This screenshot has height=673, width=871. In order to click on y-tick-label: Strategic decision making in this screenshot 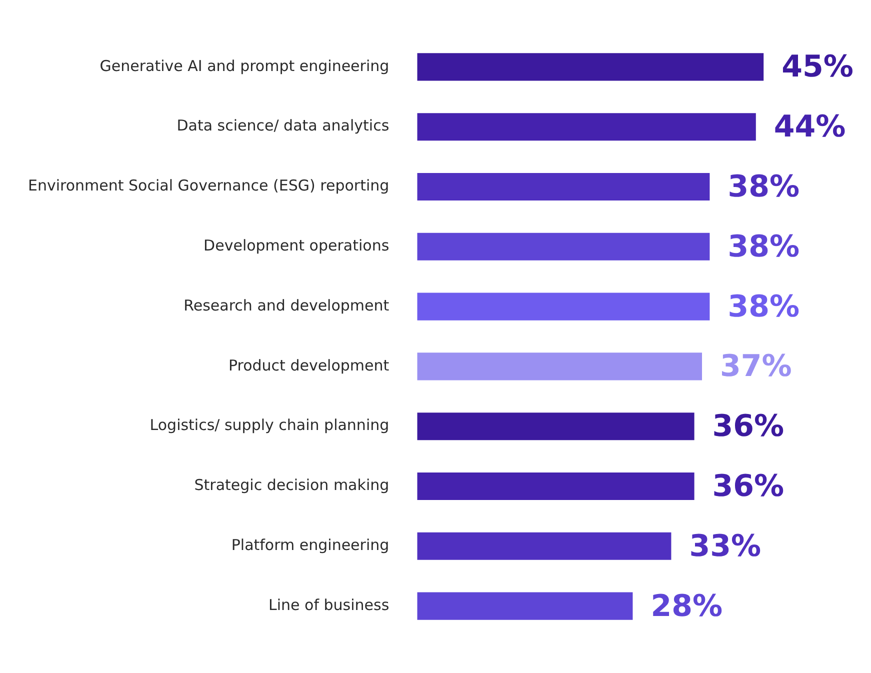, I will do `click(292, 485)`.